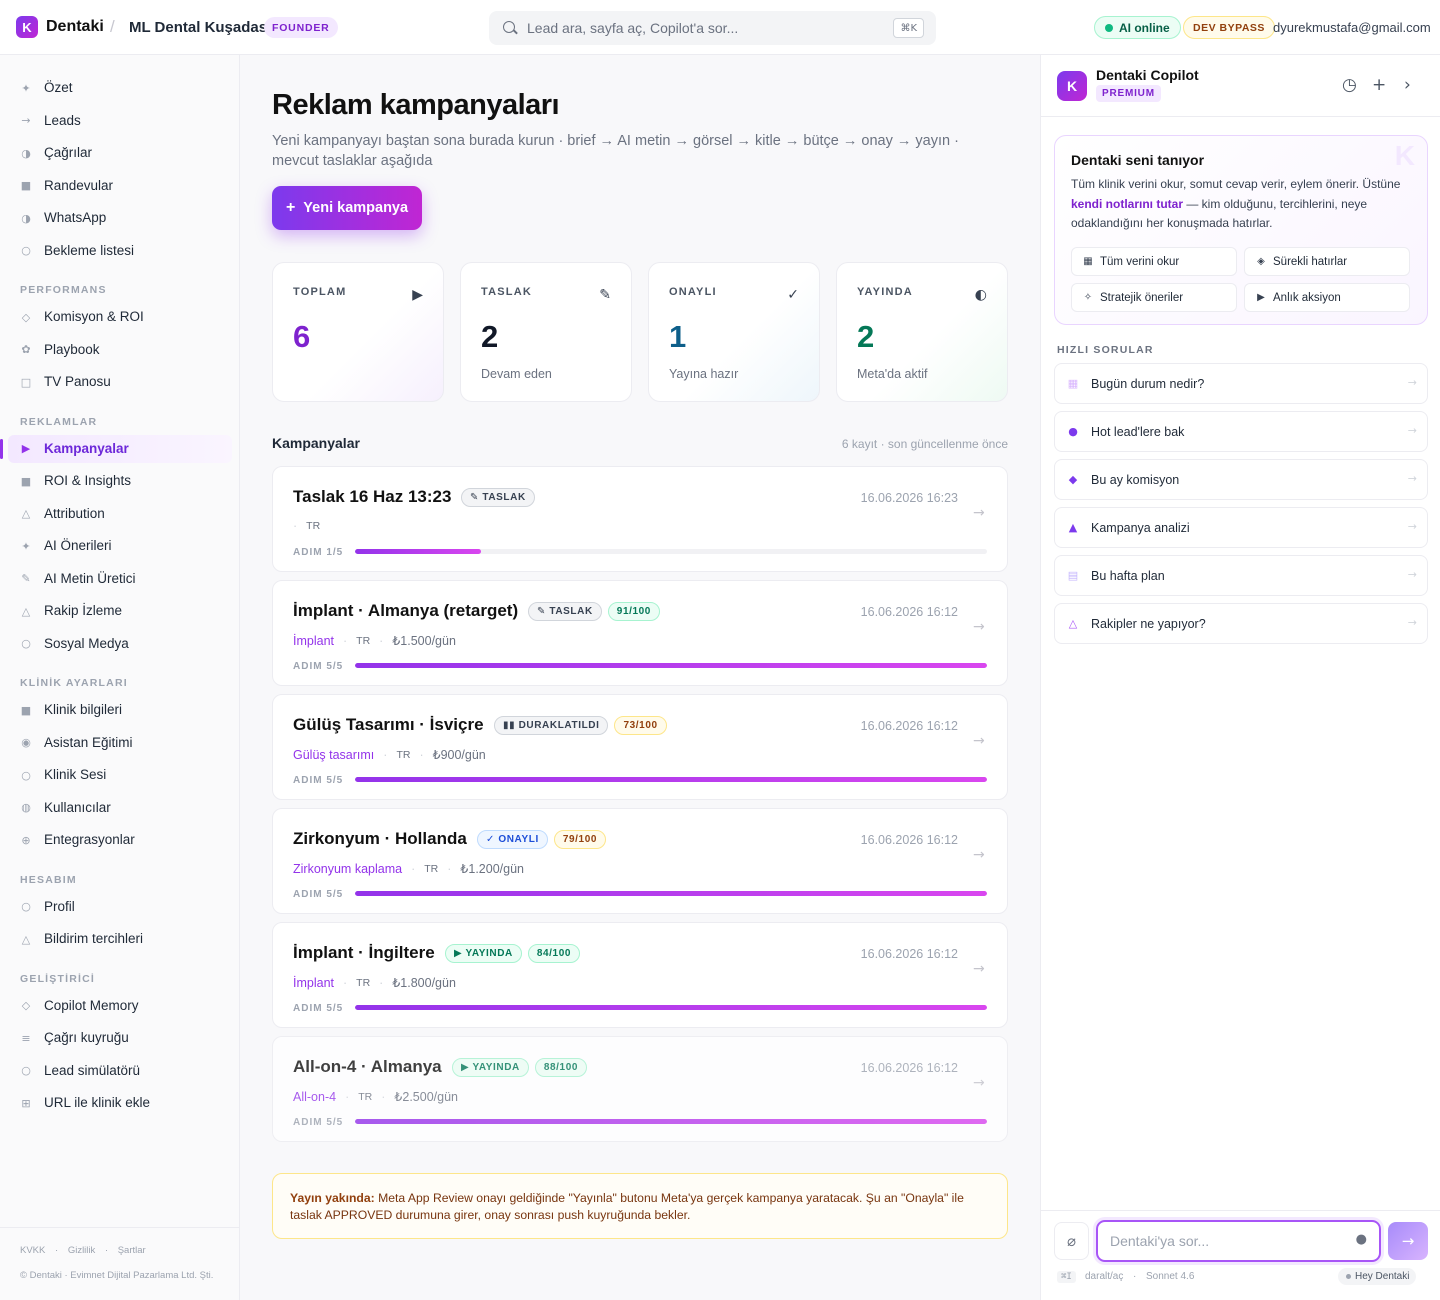 This screenshot has height=1300, width=1440. Describe the element at coordinates (1241, 383) in the screenshot. I see `quick-question: ▦ Bugün durum nedir? →` at that location.